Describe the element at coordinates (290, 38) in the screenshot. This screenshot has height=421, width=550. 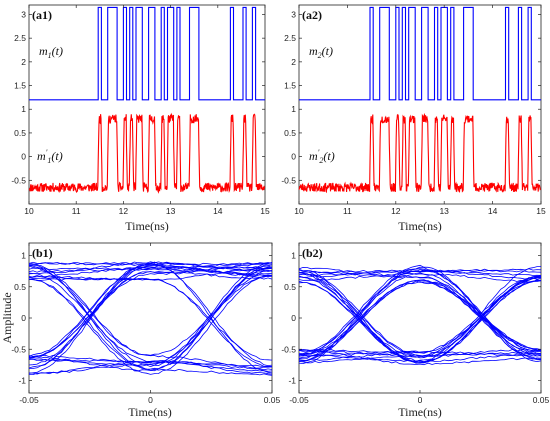
I see `y-tick-label: 2.5` at that location.